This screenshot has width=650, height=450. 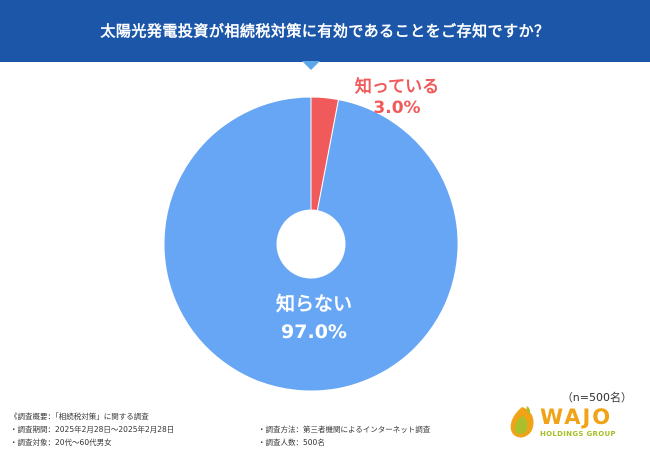 What do you see at coordinates (61, 442) in the screenshot?
I see `survey-target: ・調査対象：20代〜60代男女` at bounding box center [61, 442].